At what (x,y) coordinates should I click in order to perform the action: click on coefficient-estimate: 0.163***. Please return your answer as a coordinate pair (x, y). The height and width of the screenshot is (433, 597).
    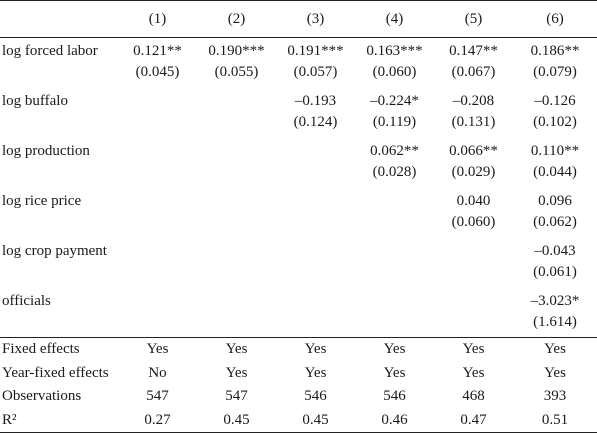
    Looking at the image, I should click on (394, 51).